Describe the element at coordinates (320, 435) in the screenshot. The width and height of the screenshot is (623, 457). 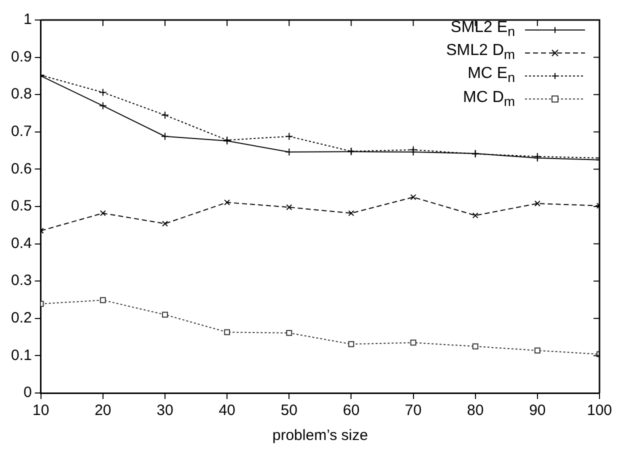
I see `x-axis-title: problem’s size` at that location.